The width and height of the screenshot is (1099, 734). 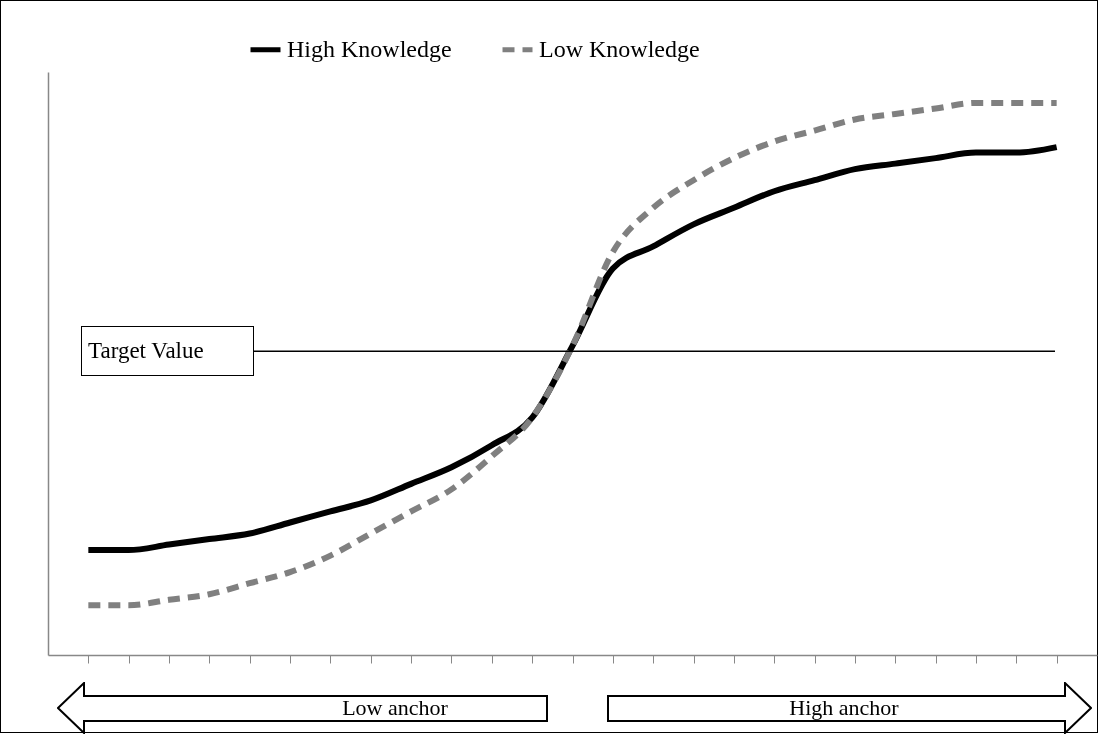 What do you see at coordinates (167, 351) in the screenshot?
I see `ref-line-label: Target Value` at bounding box center [167, 351].